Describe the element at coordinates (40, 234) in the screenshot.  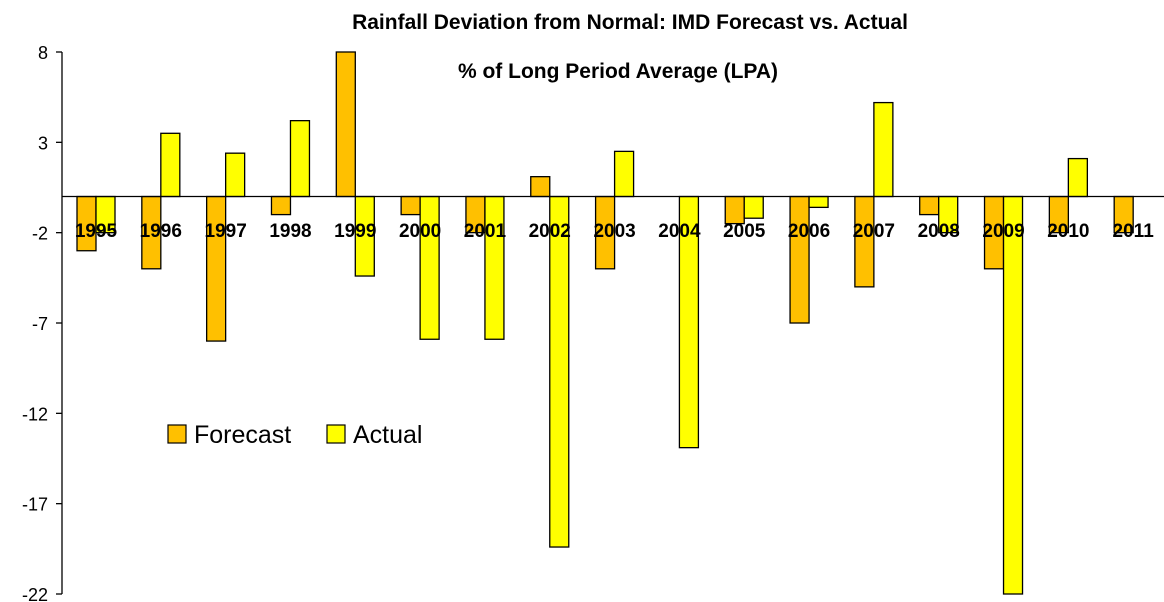
I see `y-tick-label: -2` at that location.